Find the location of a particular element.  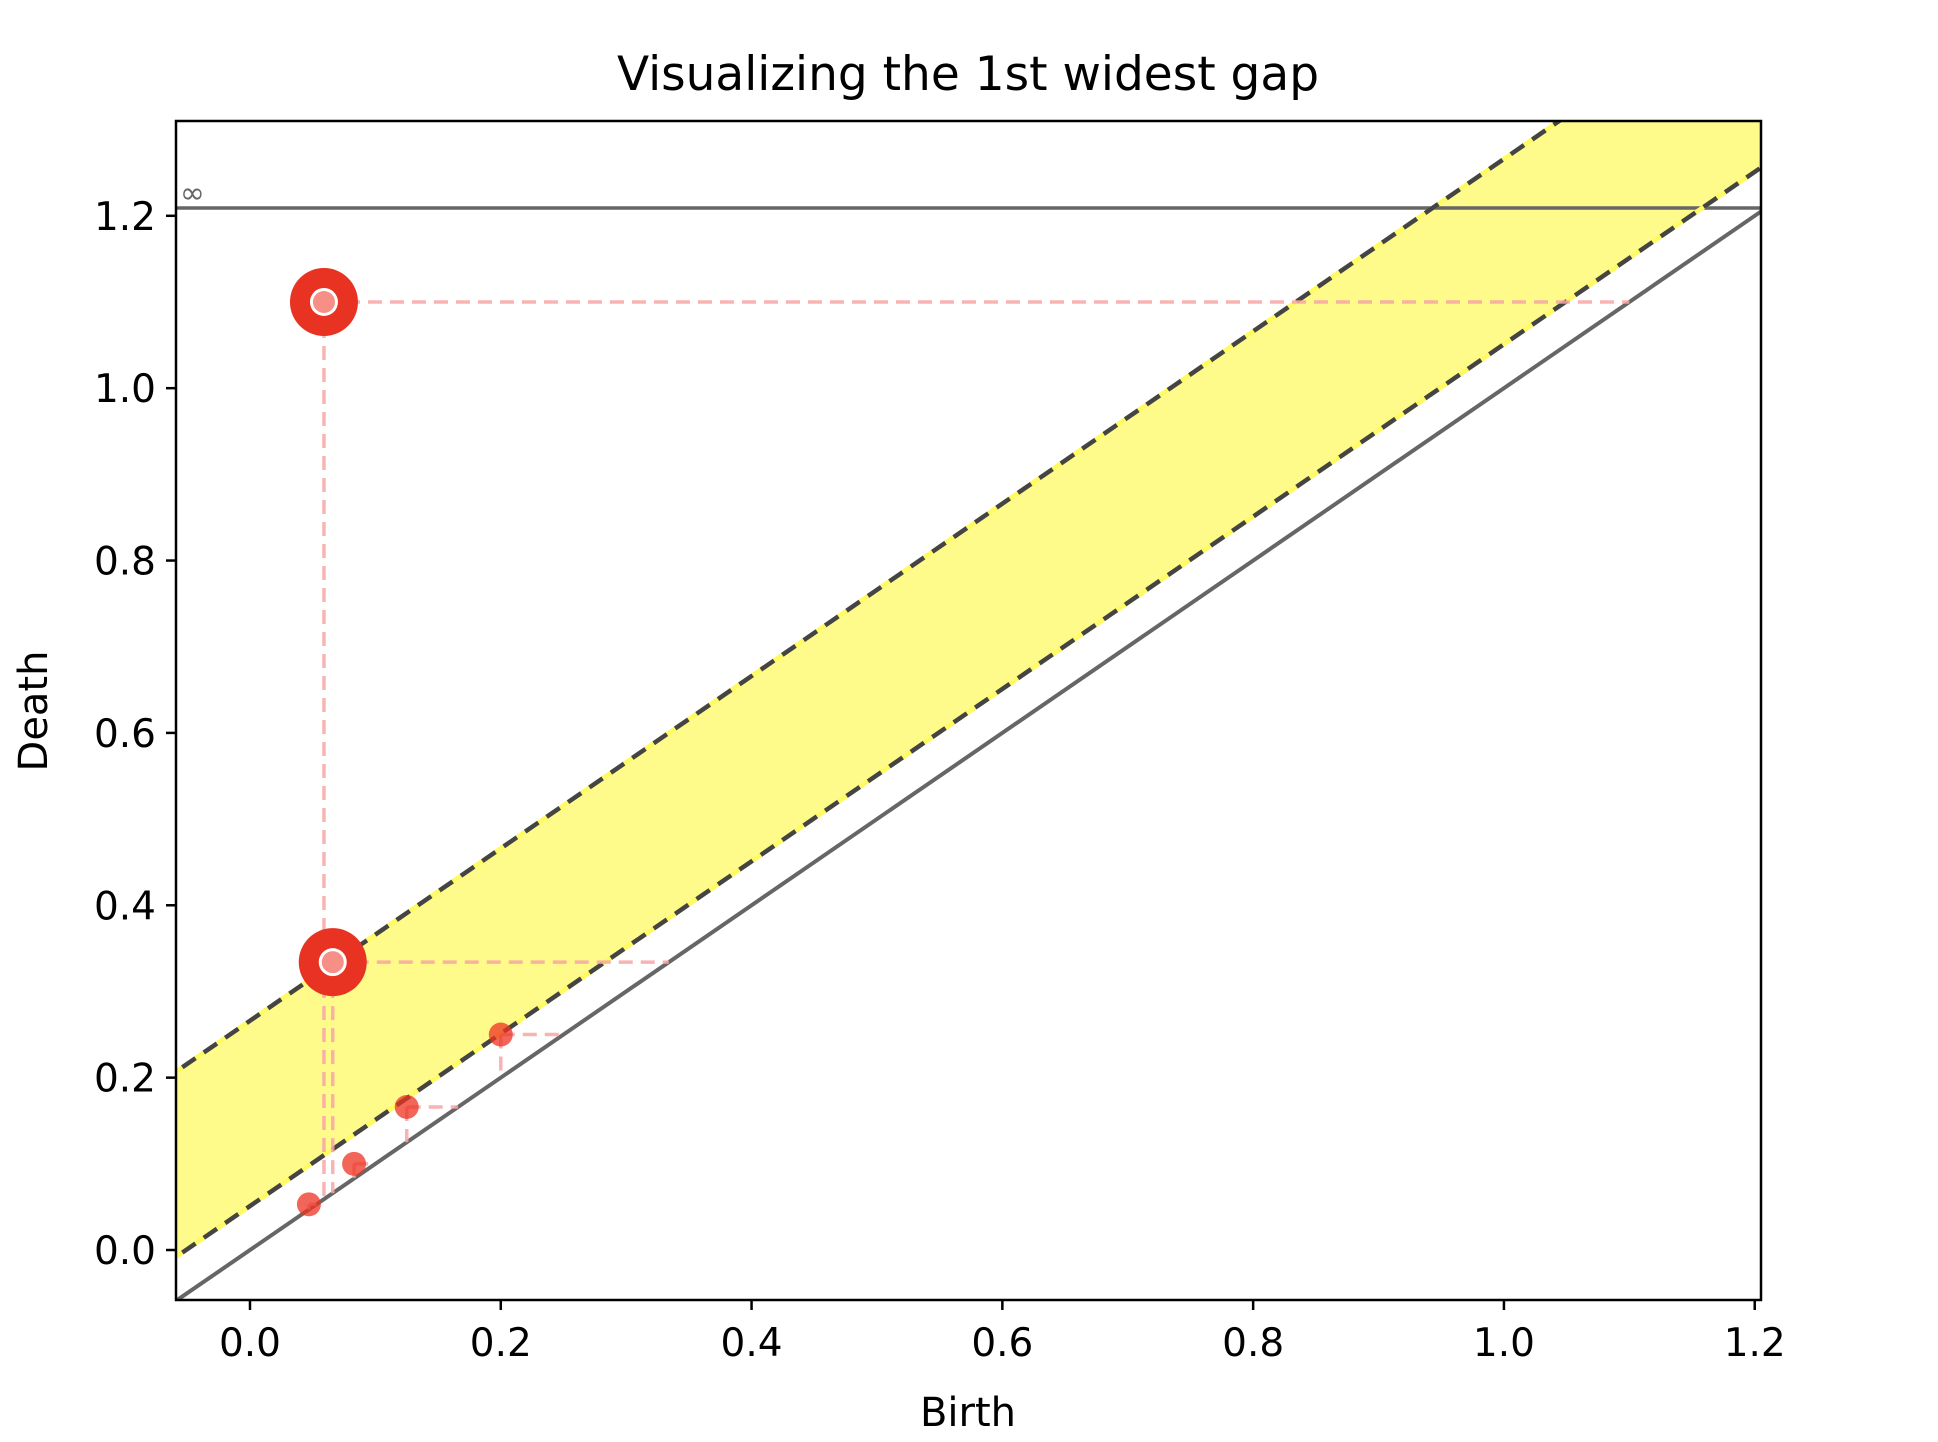

x-tick-label-2: 0.4 is located at coordinates (752, 1343).